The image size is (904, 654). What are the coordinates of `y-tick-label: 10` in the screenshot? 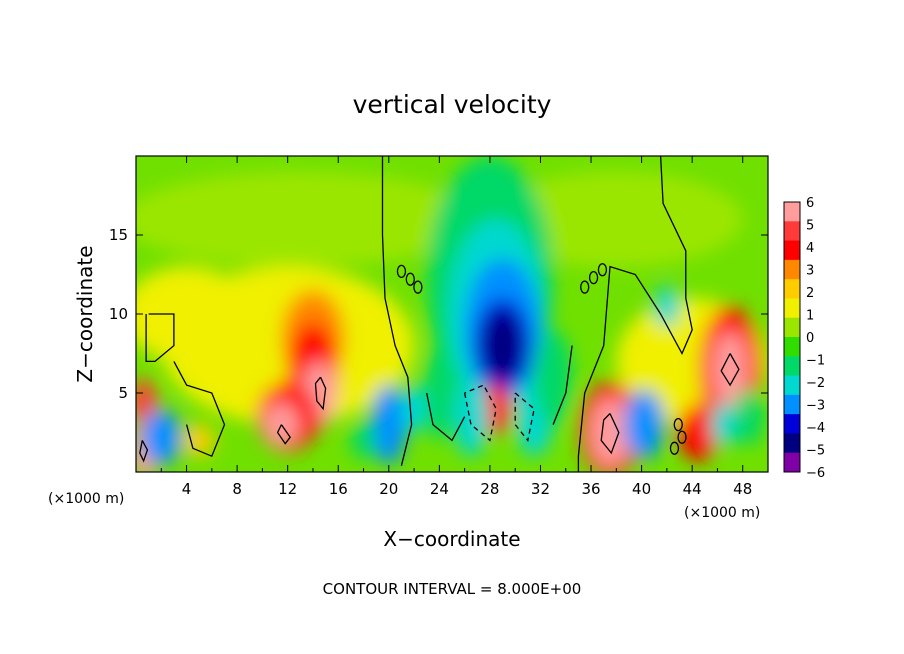 It's located at (118, 314).